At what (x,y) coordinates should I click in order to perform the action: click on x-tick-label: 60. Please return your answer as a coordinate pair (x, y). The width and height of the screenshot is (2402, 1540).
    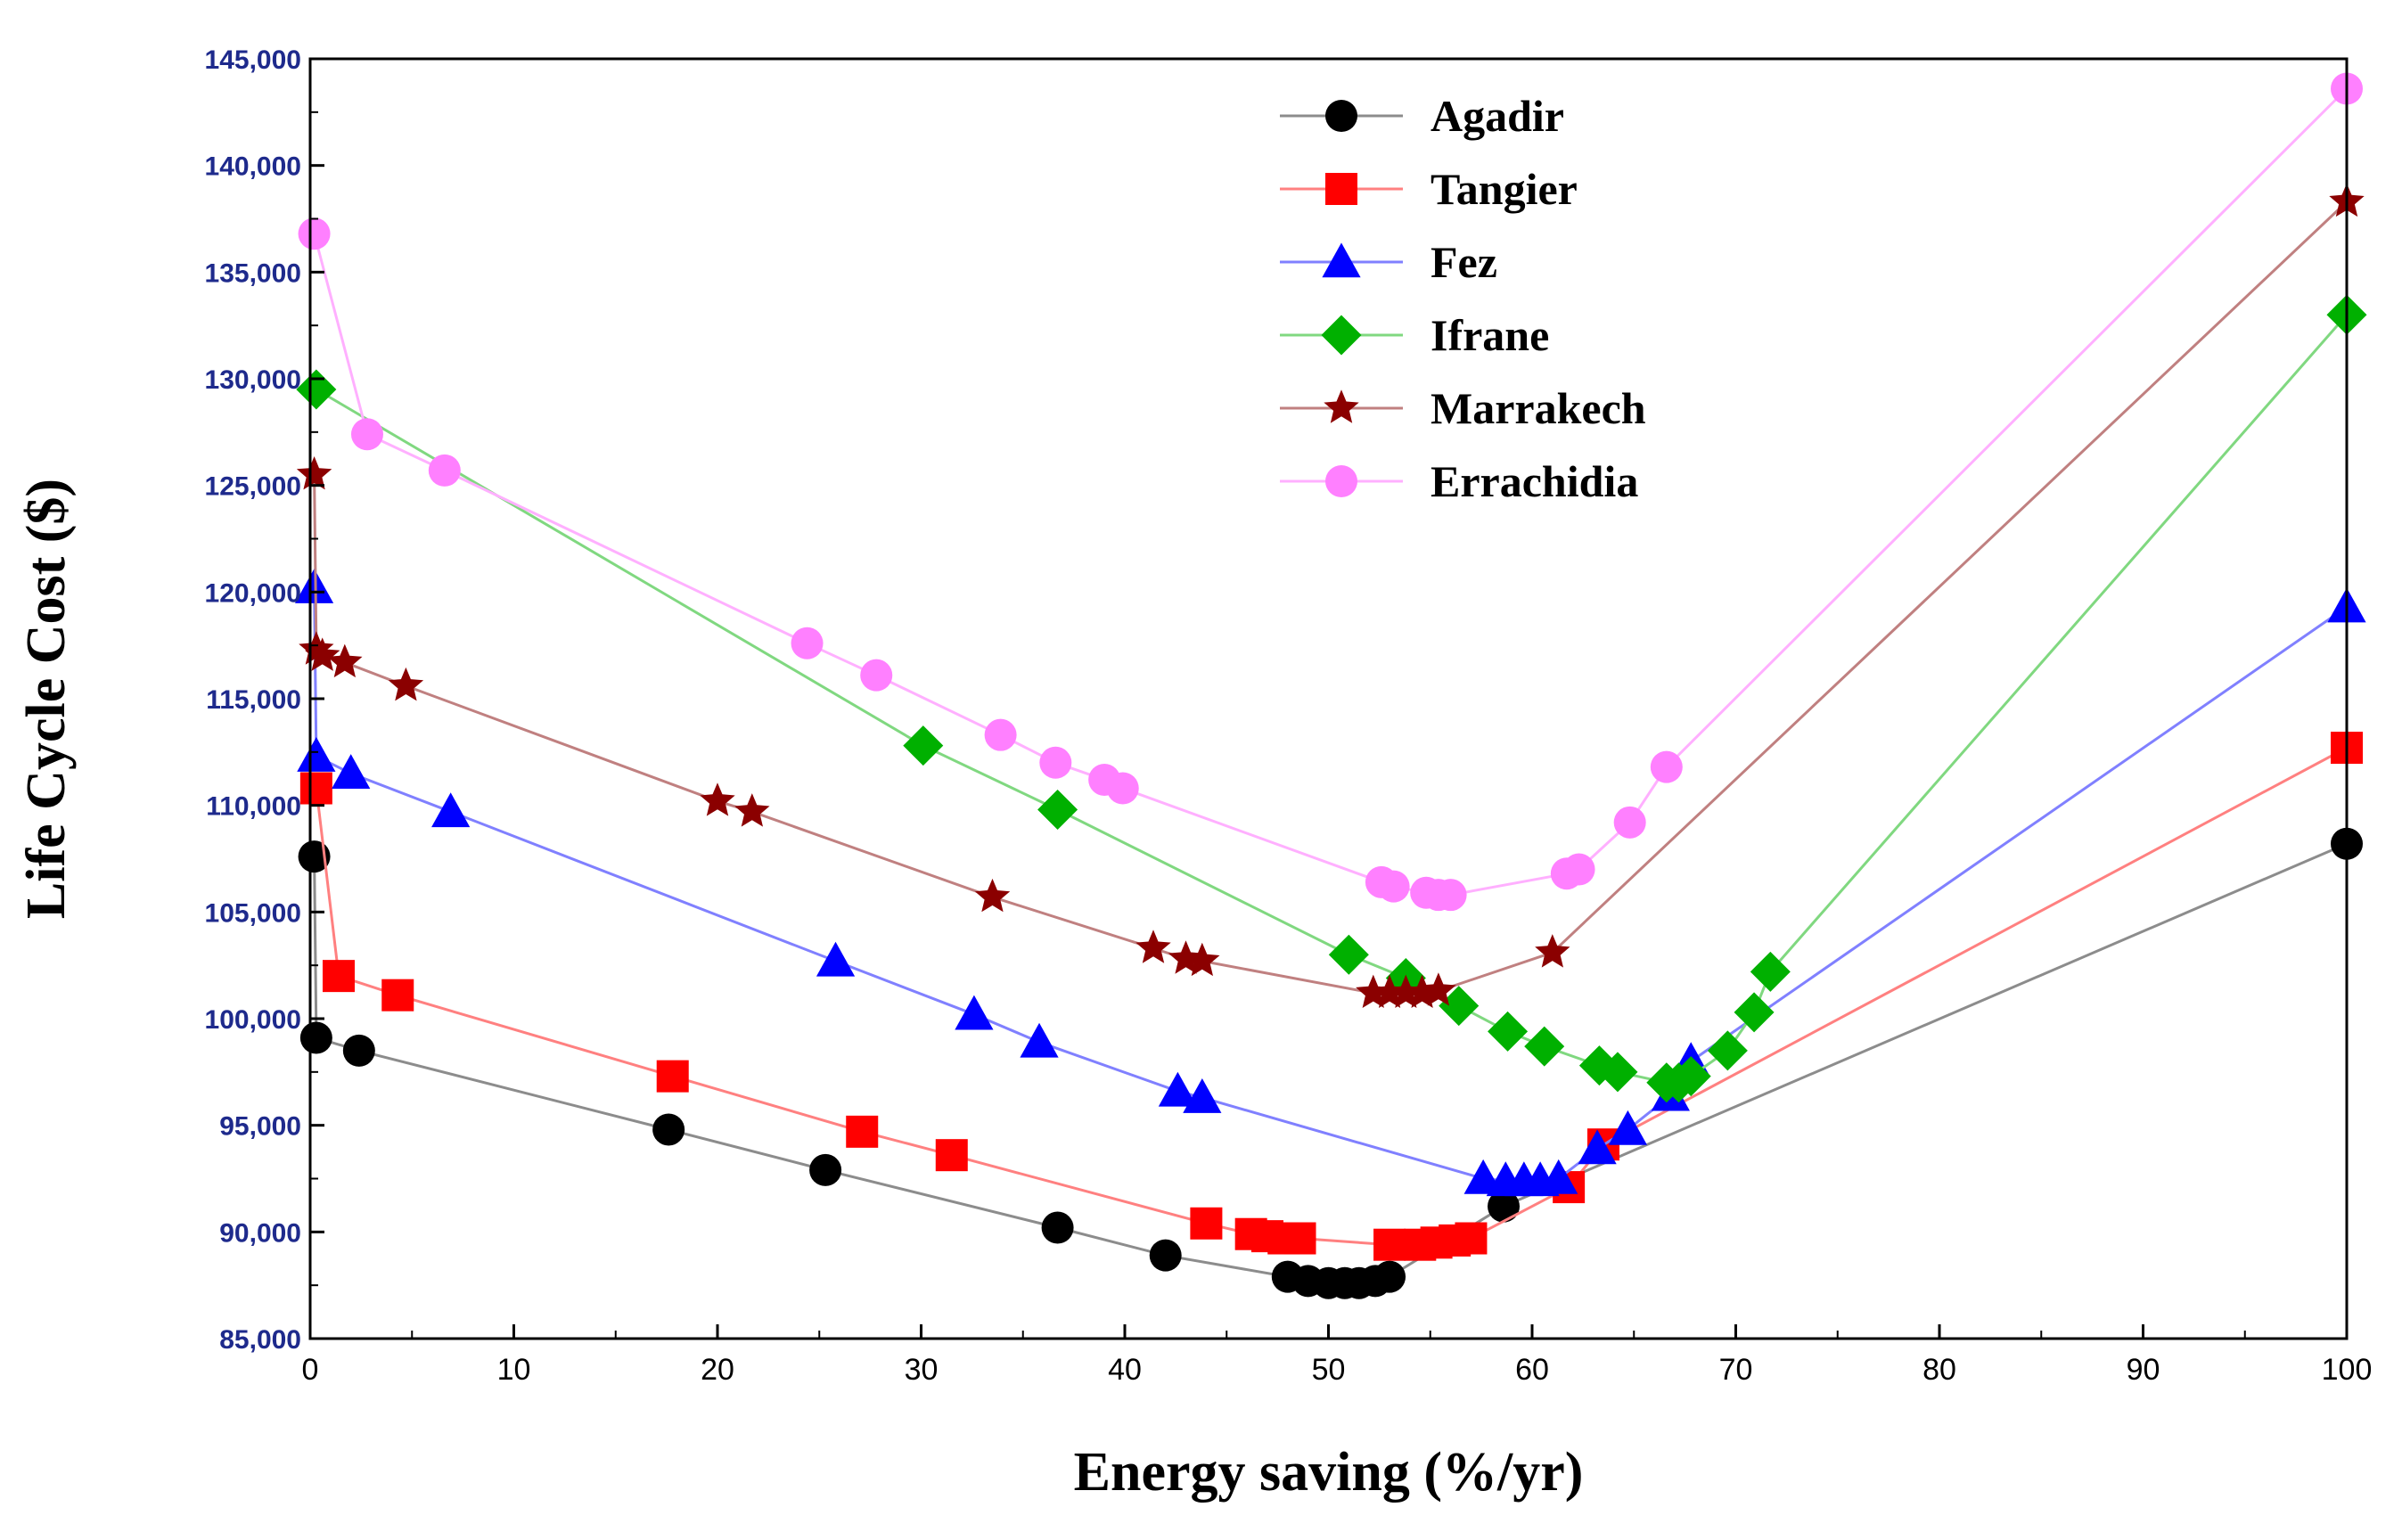
    Looking at the image, I should click on (1532, 1370).